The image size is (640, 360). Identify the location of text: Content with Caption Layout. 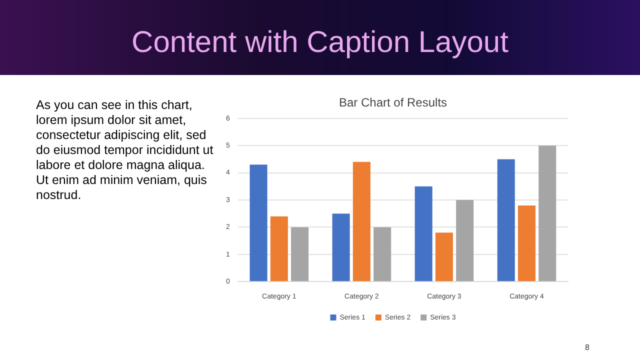
(320, 43).